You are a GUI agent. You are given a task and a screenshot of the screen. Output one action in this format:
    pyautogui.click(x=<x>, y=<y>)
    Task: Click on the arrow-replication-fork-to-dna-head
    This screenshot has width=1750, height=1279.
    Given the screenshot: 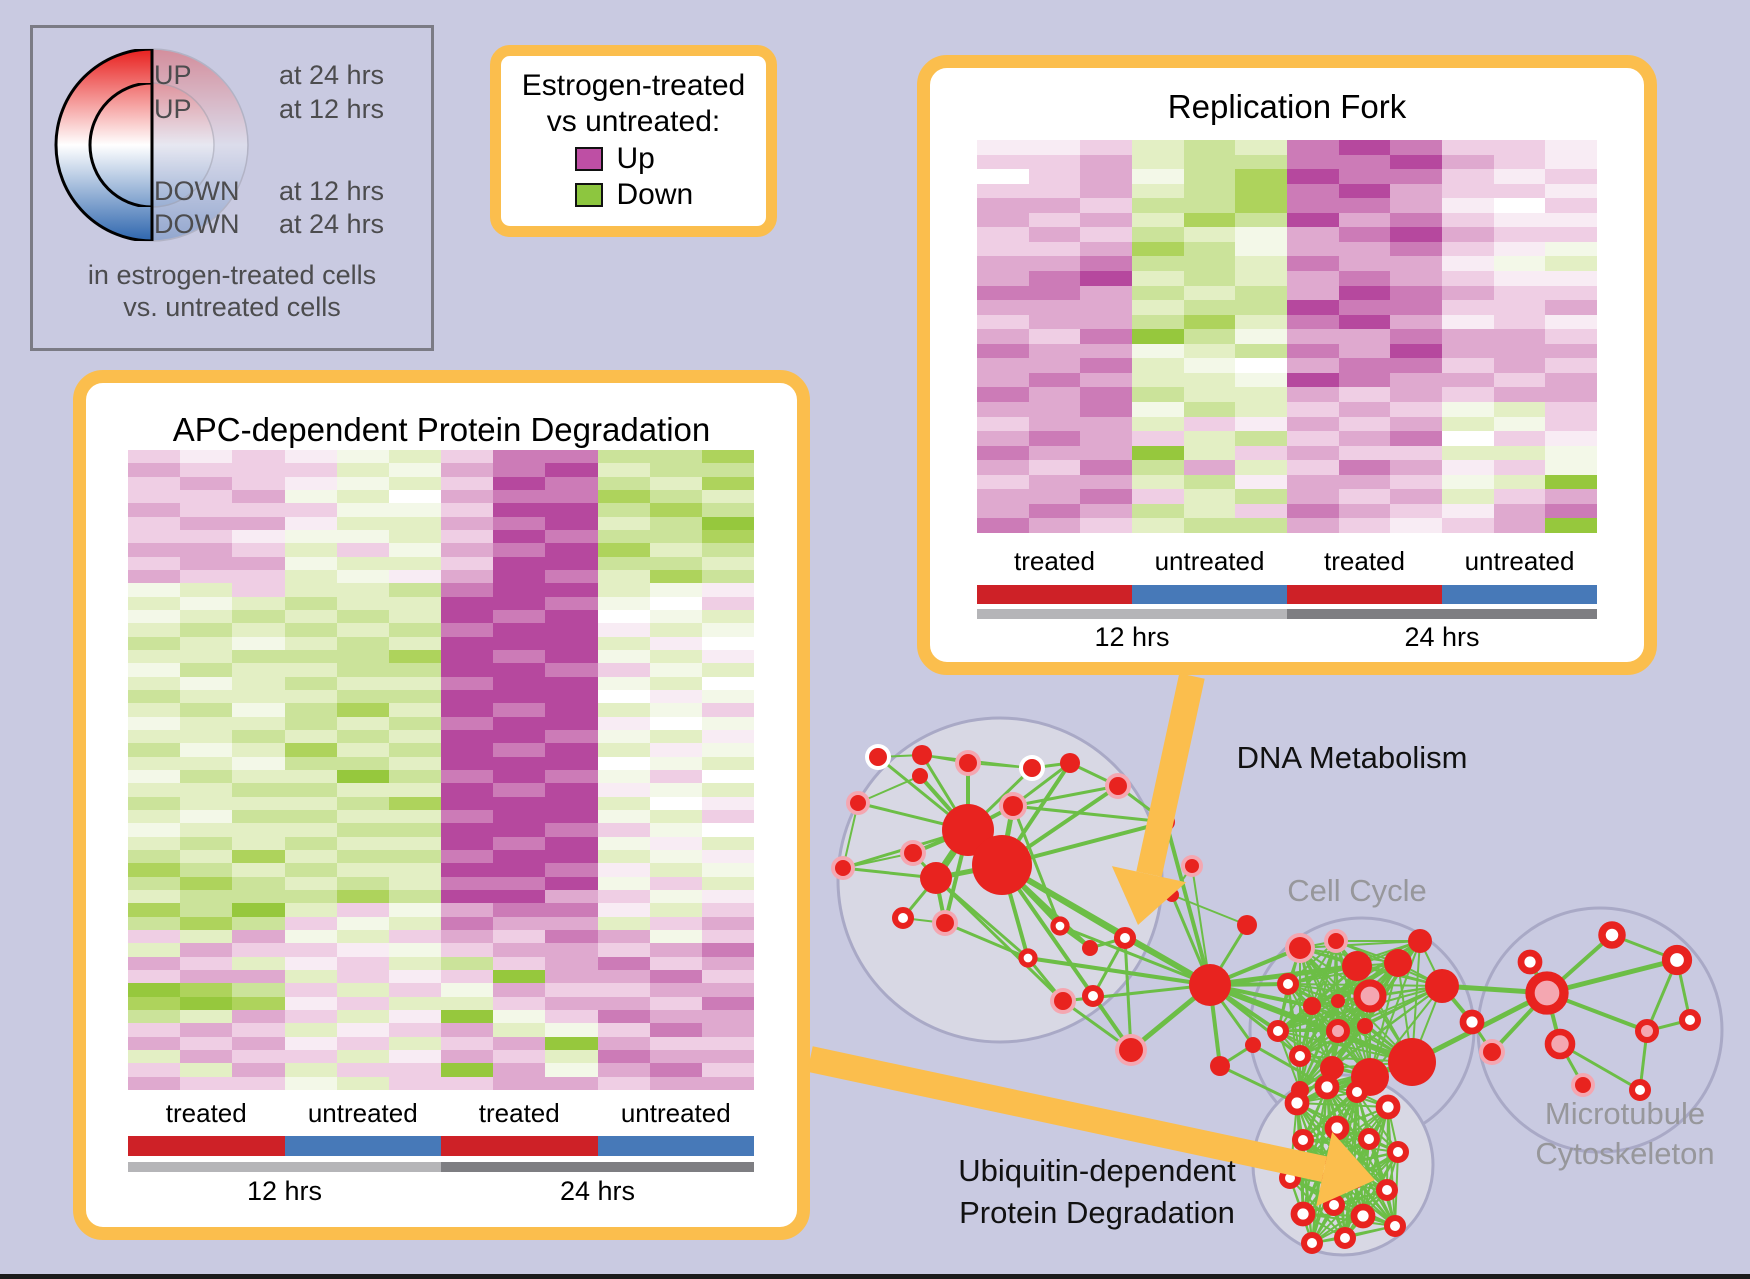 What is the action you would take?
    pyautogui.click(x=1149, y=895)
    